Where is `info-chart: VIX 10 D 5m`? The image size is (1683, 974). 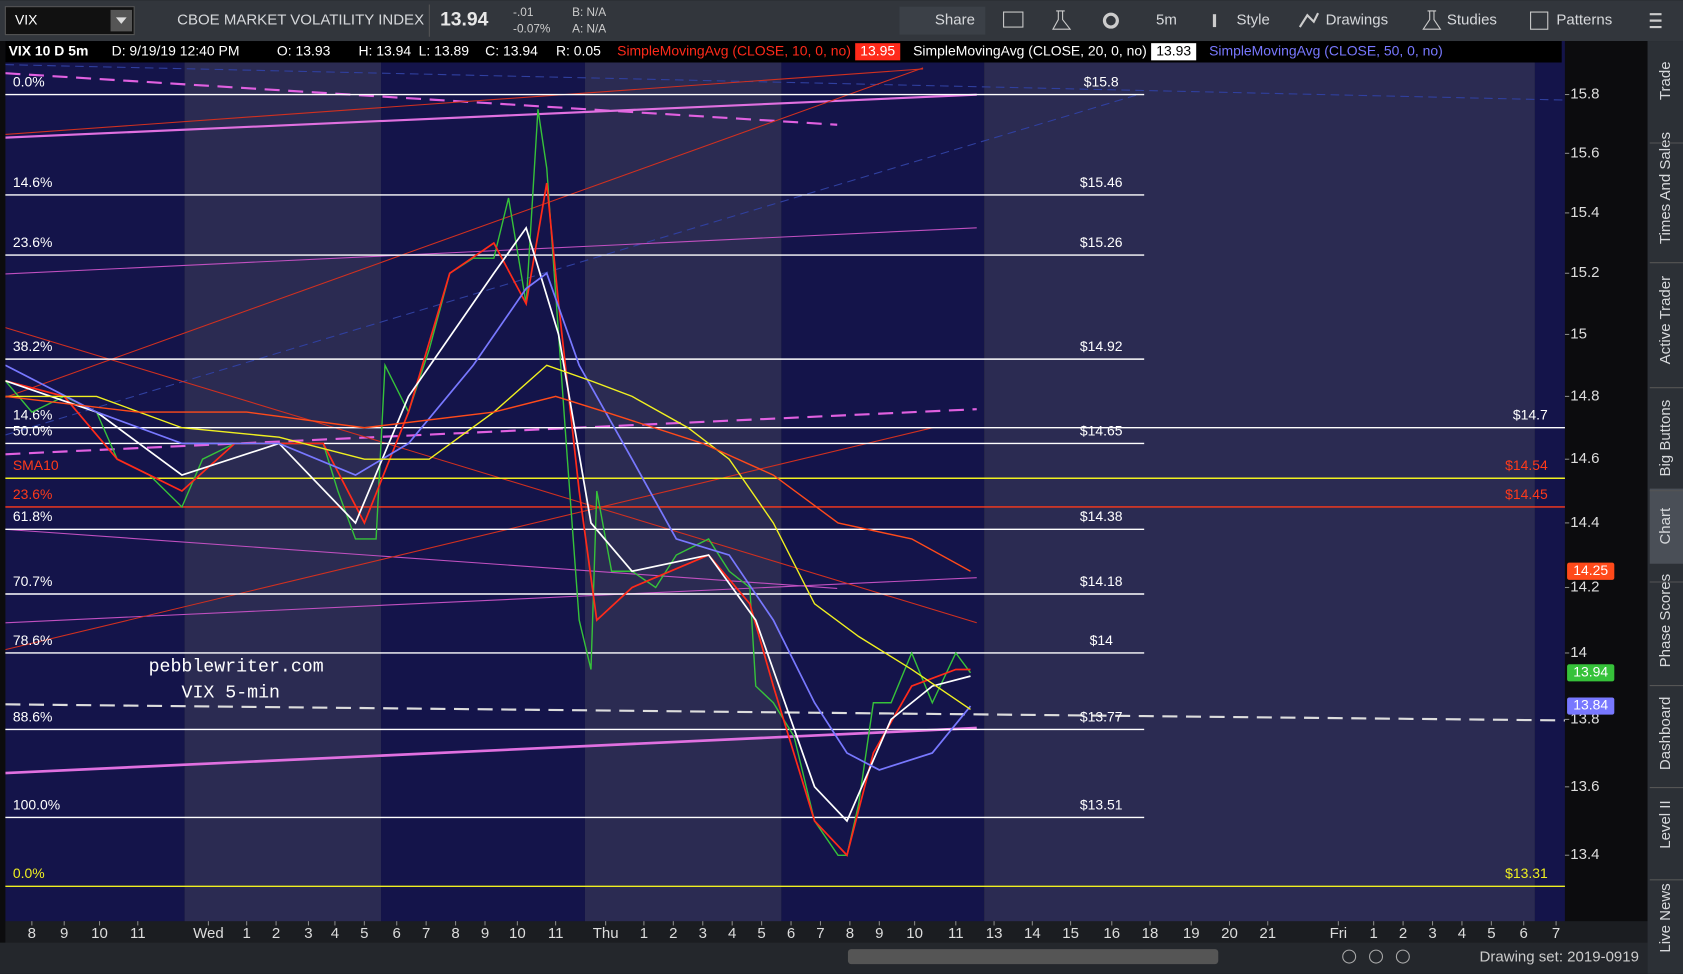 info-chart: VIX 10 D 5m is located at coordinates (49, 50).